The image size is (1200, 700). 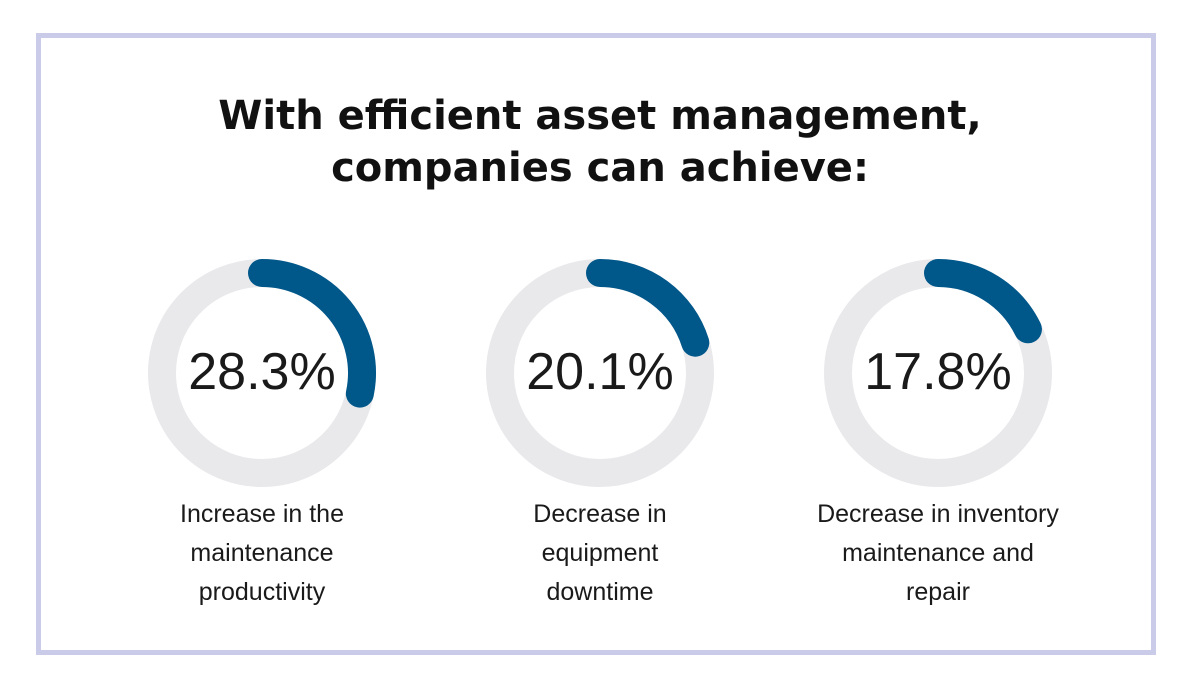 What do you see at coordinates (262, 592) in the screenshot?
I see `caption-line: productivity` at bounding box center [262, 592].